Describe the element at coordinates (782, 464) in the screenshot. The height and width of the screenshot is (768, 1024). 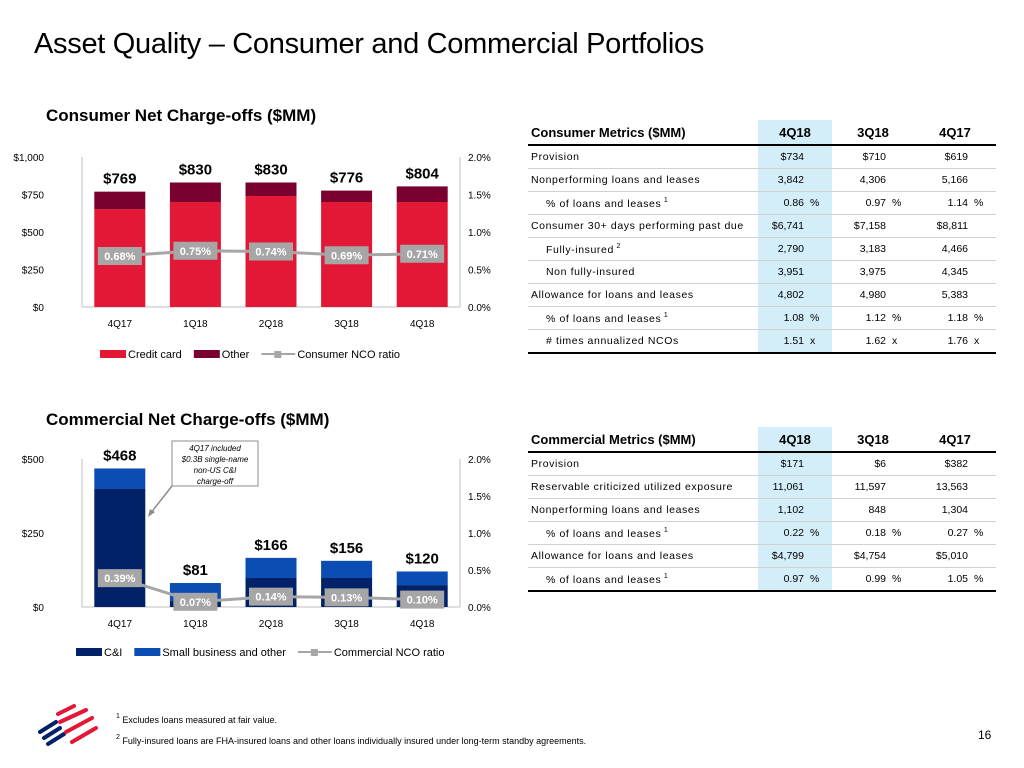
I see `cell-value: $171` at that location.